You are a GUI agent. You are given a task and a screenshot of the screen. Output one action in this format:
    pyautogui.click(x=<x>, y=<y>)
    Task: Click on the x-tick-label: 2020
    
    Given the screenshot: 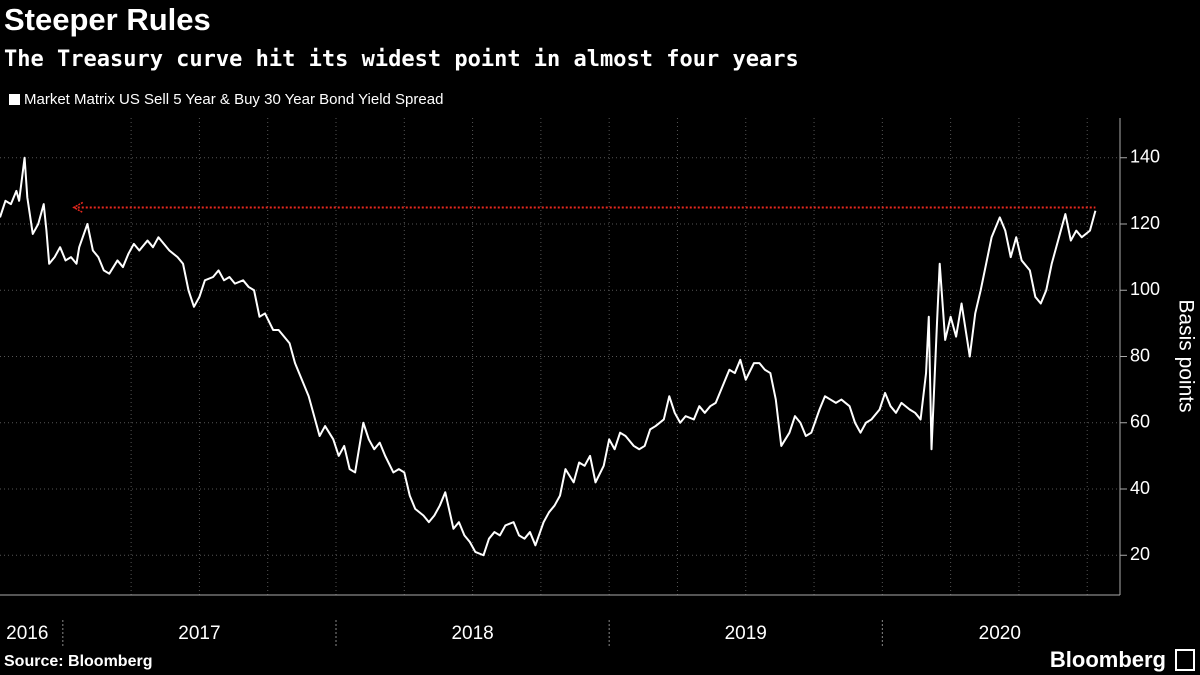 What is the action you would take?
    pyautogui.click(x=1000, y=633)
    